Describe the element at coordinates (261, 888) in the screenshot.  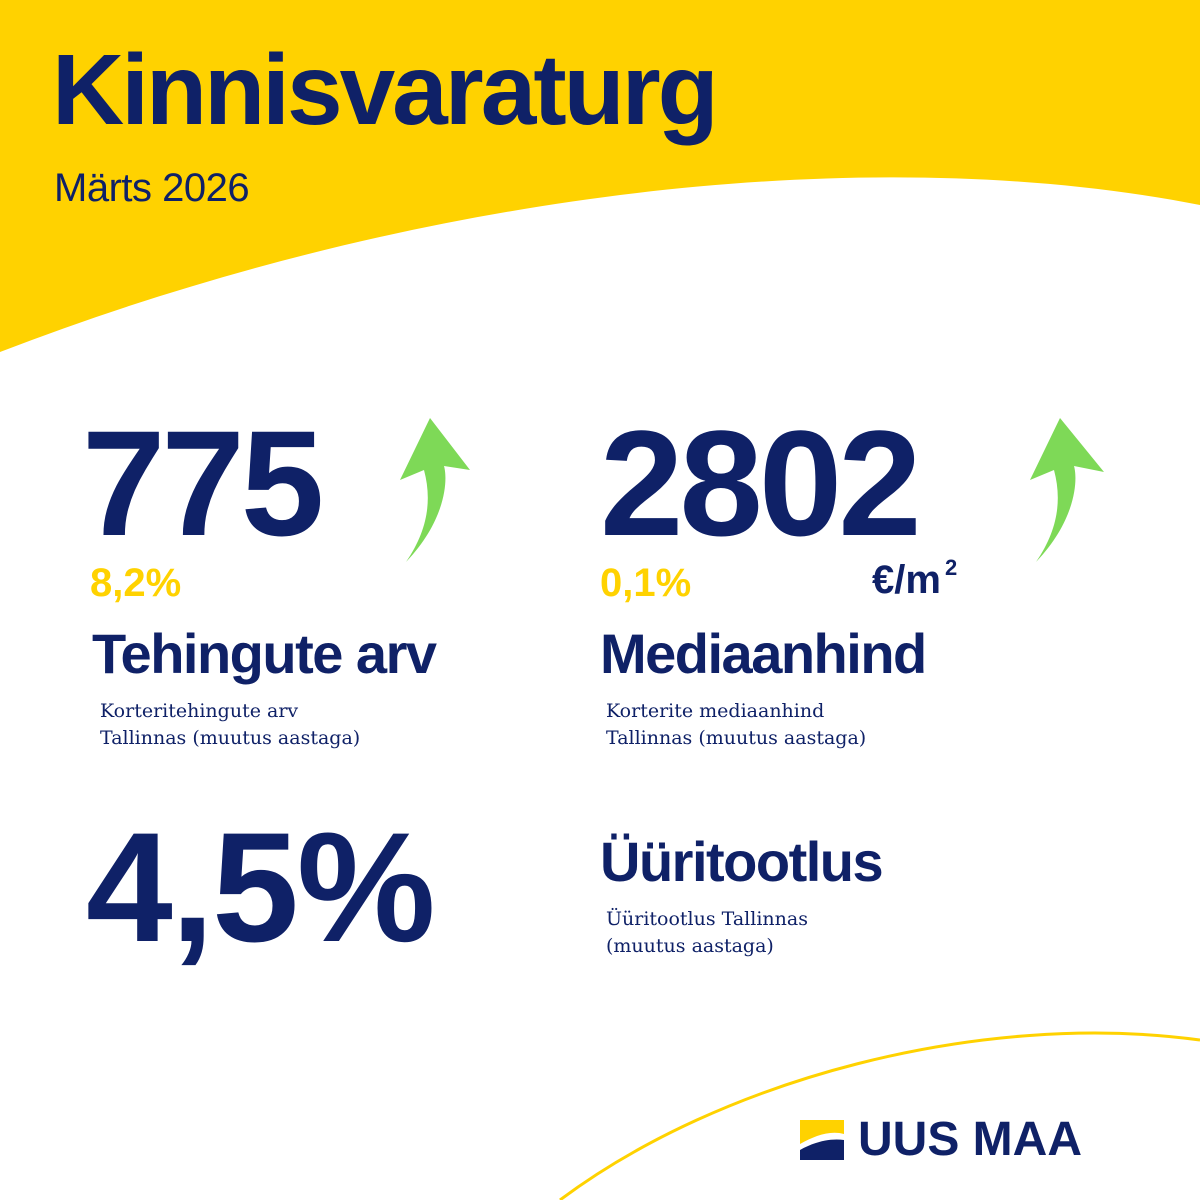
I see `metric-value-rental-yield: 4,5%` at that location.